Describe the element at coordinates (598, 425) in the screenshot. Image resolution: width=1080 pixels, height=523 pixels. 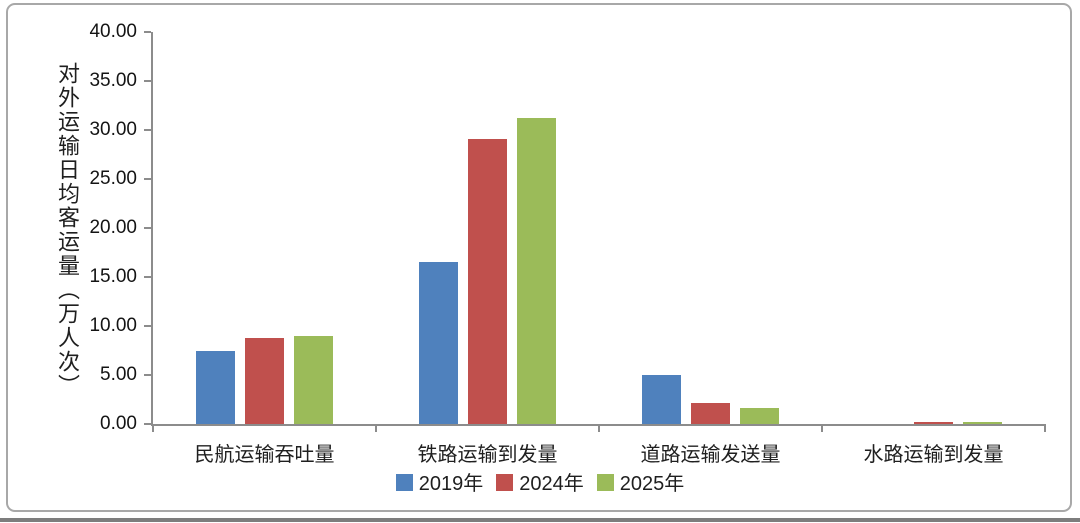
I see `x-axis-line` at that location.